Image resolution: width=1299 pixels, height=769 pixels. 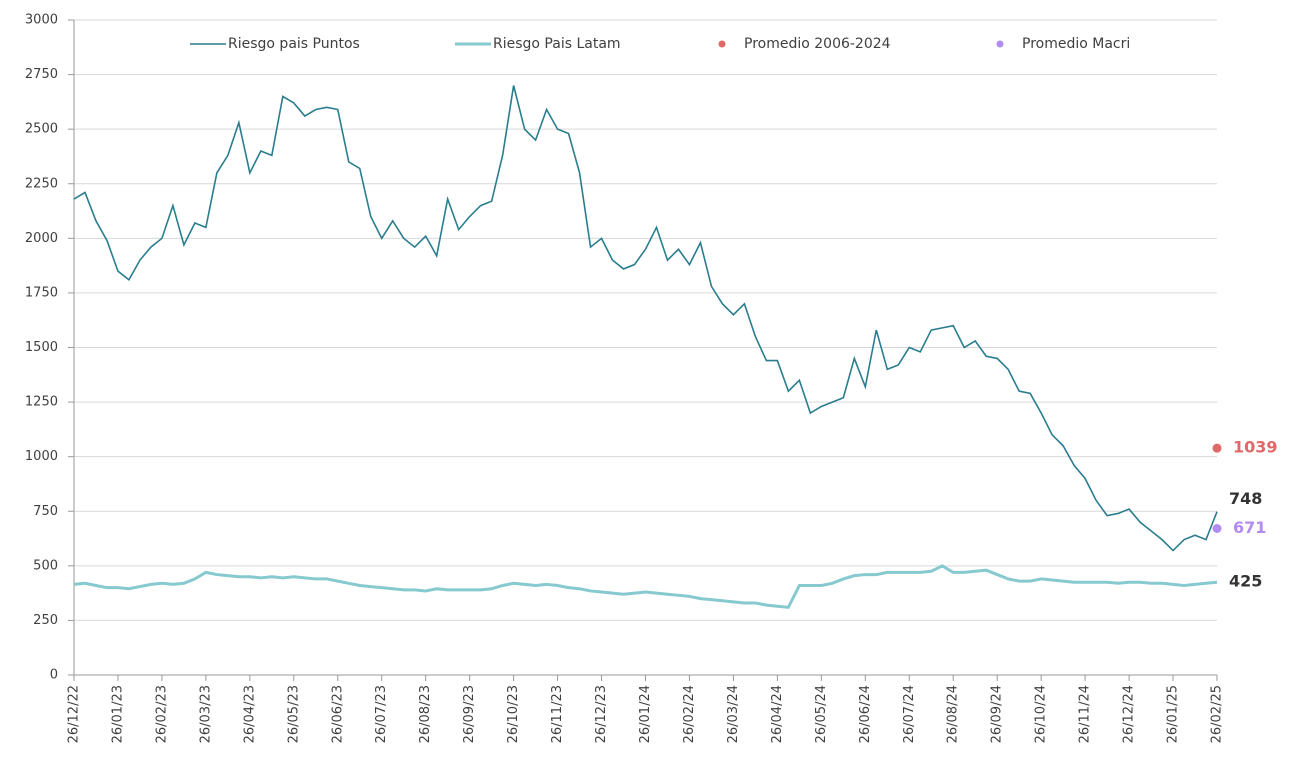 What do you see at coordinates (645, 586) in the screenshot?
I see `series-line` at bounding box center [645, 586].